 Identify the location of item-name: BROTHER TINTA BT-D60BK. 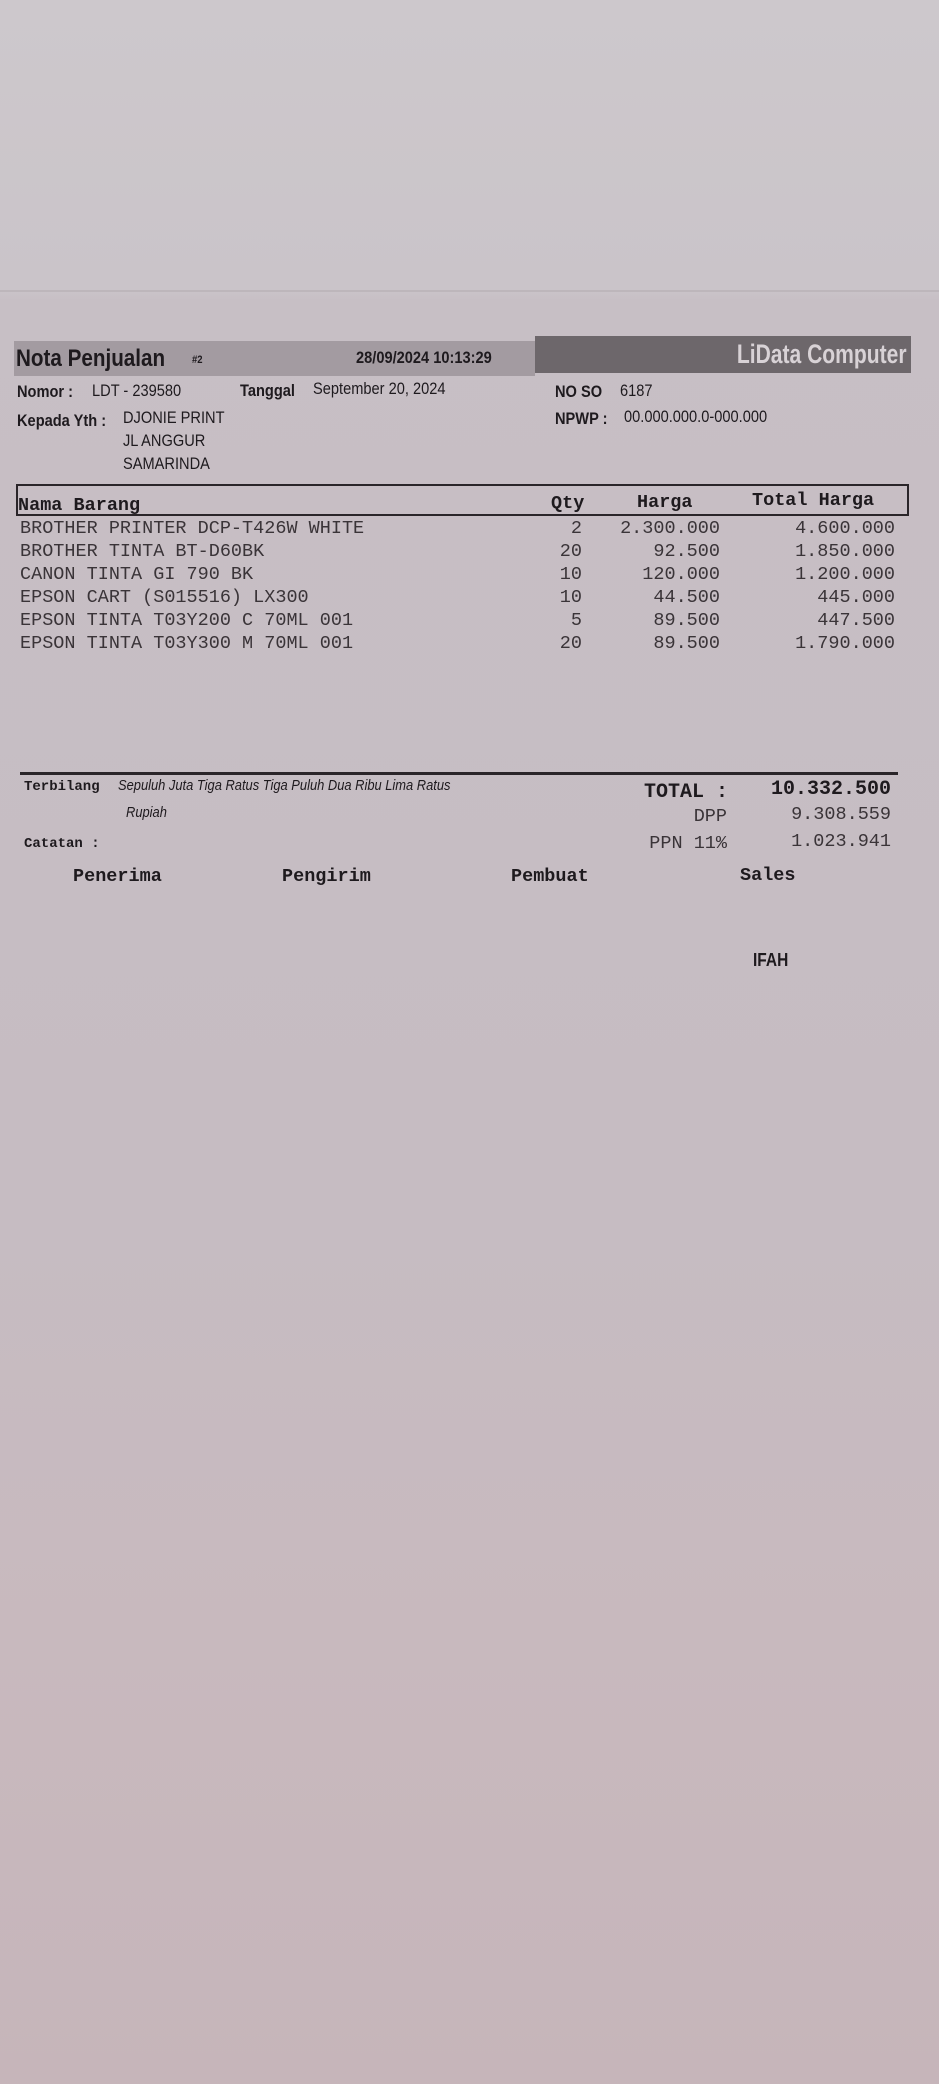
(142, 551).